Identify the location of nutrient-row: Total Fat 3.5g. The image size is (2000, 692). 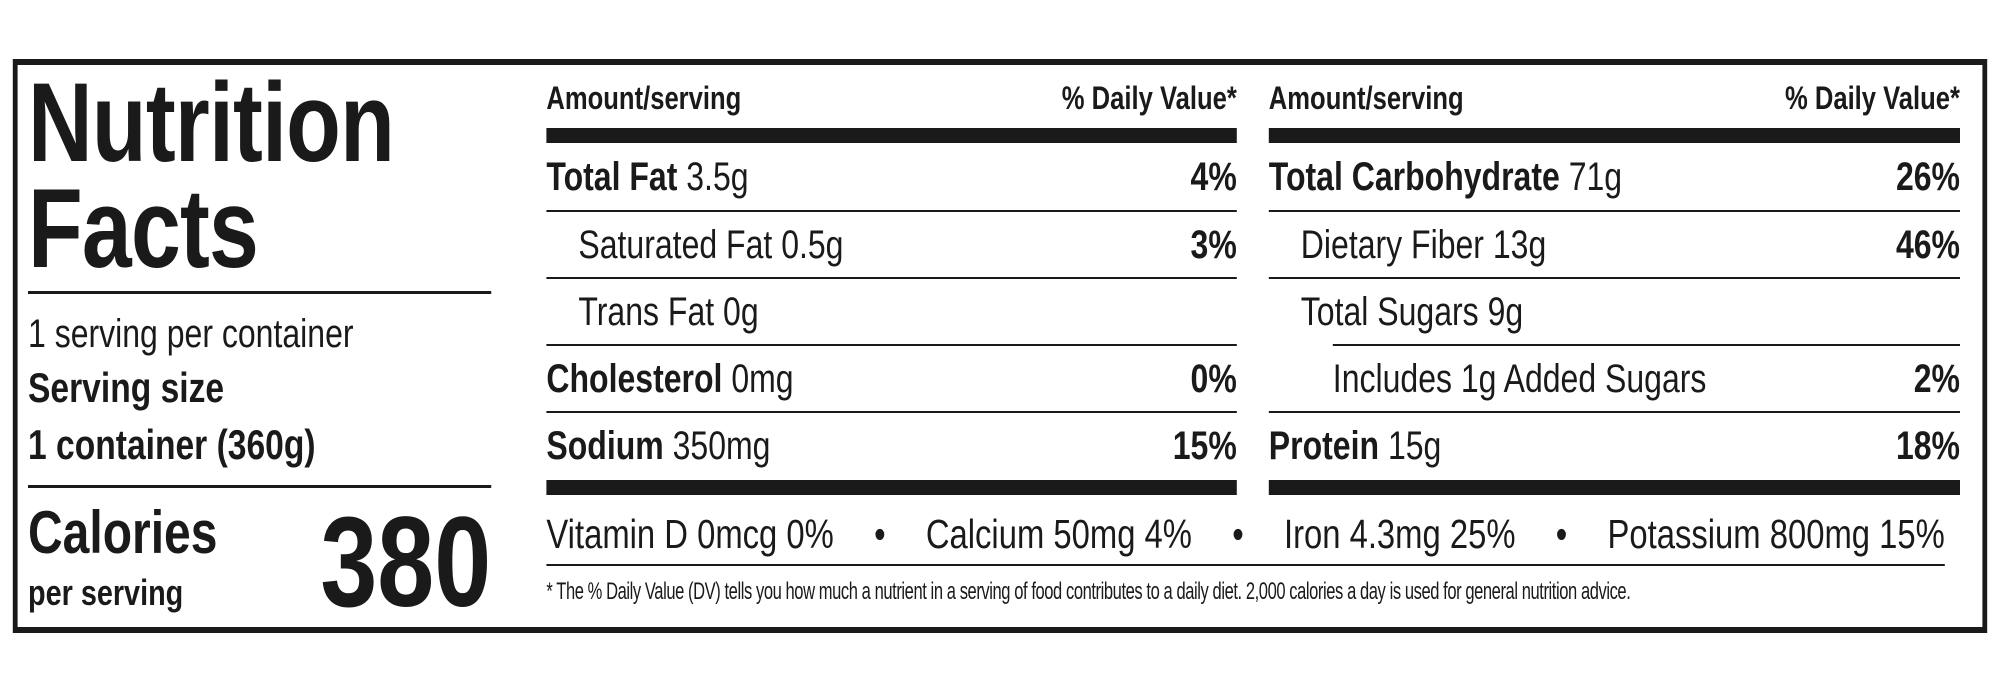
(647, 177).